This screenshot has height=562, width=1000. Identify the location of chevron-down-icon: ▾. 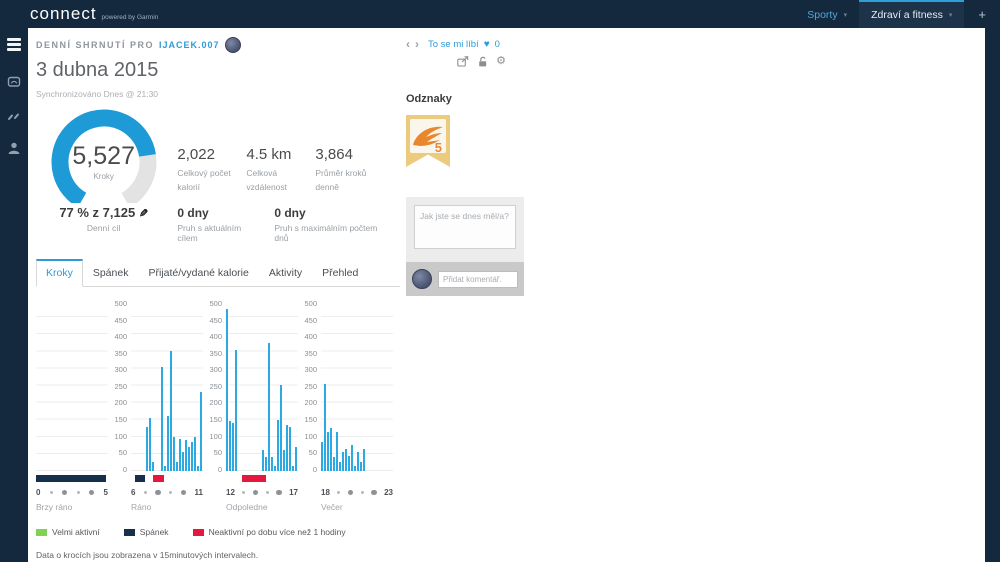
(950, 15).